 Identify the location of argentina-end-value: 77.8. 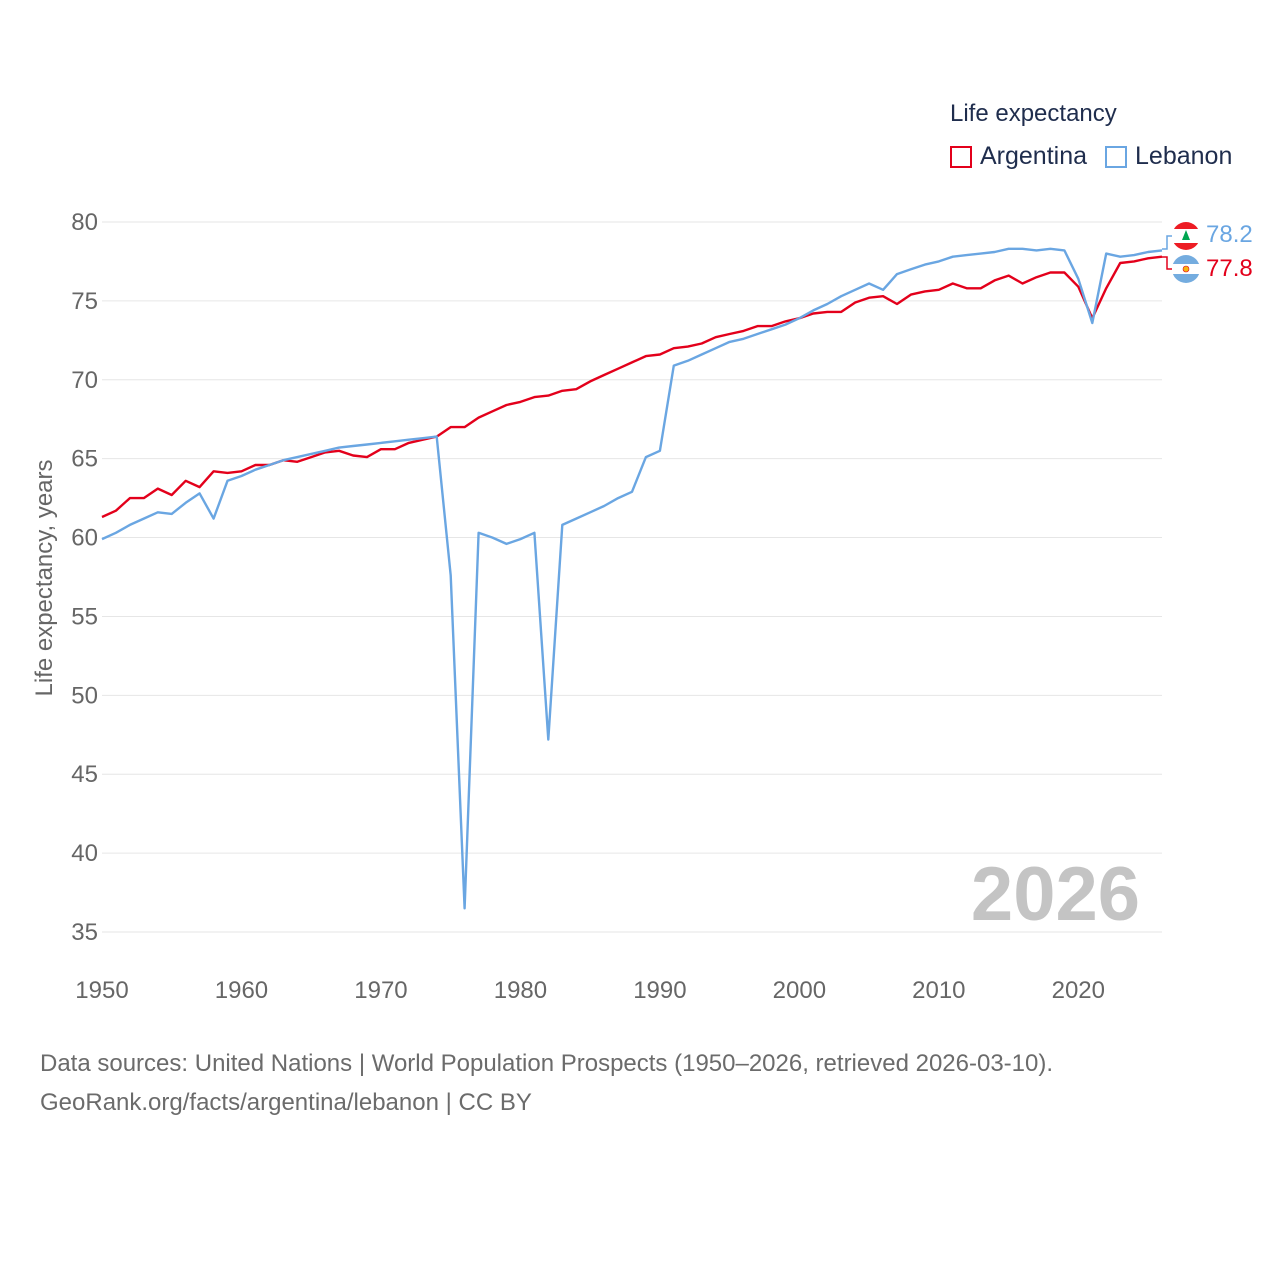
(1229, 268).